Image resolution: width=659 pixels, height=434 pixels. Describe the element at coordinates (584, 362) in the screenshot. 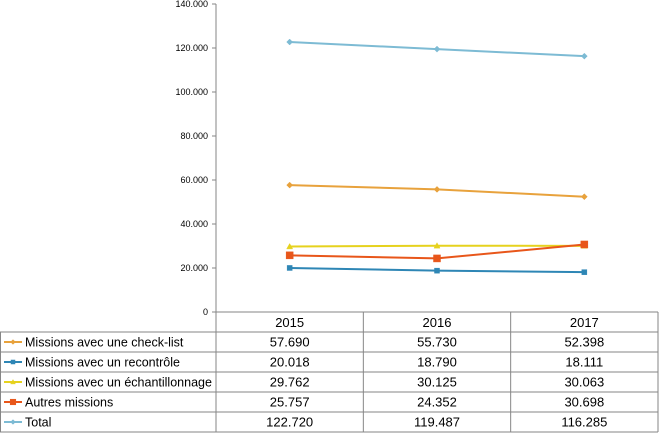

I see `table-value: 18.111` at that location.